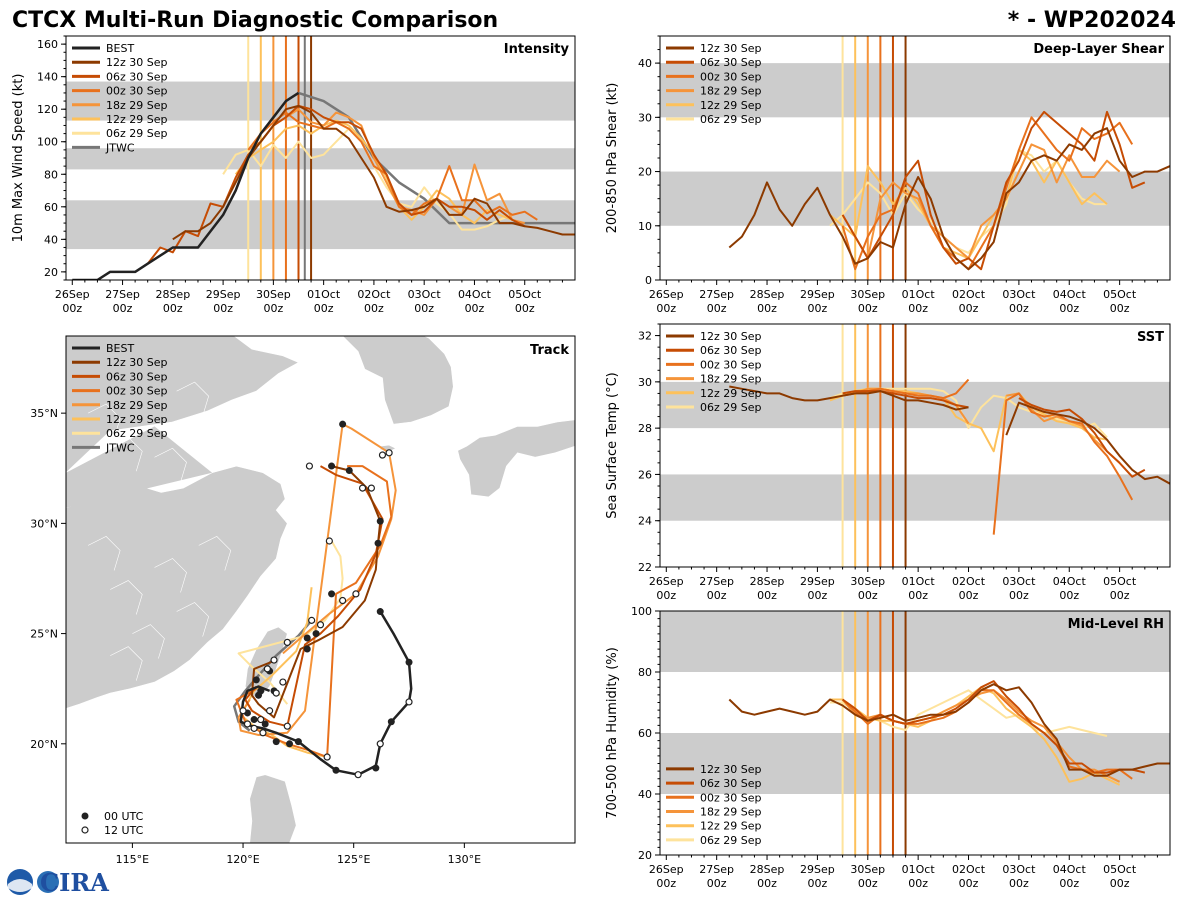  I want to click on marker-legend-12utc-label: 12 UTC, so click(124, 830).